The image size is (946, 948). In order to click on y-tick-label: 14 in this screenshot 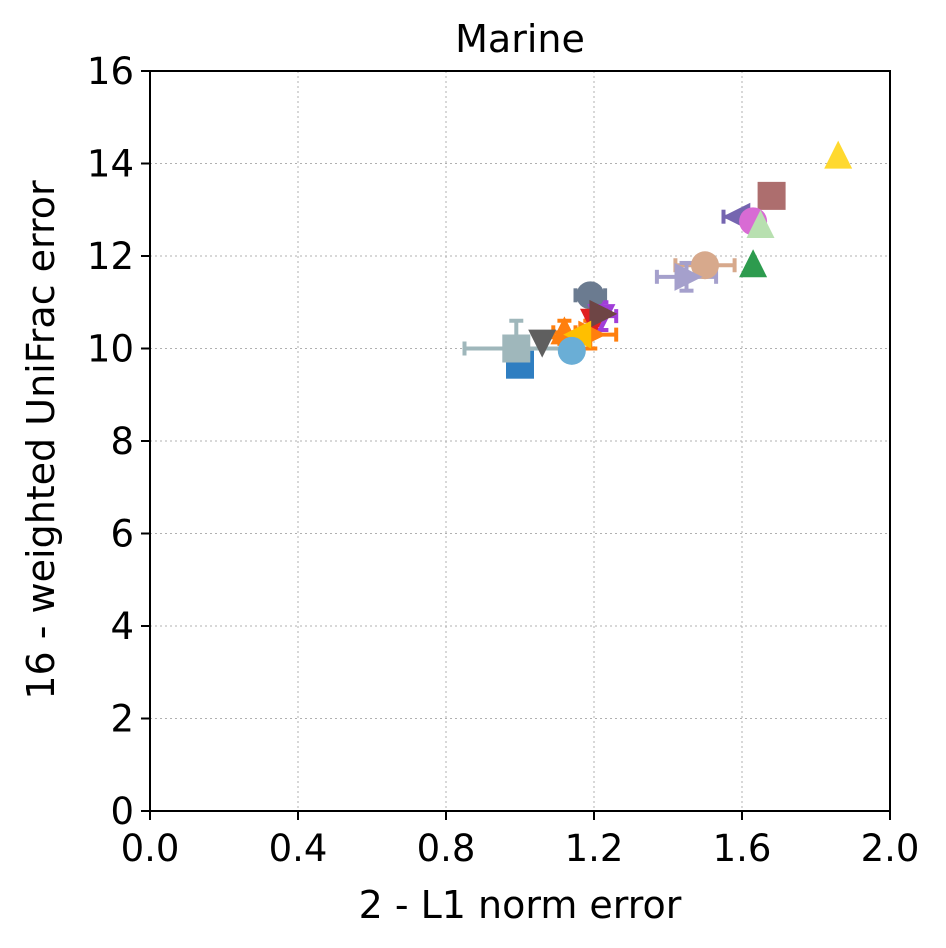, I will do `click(110, 164)`.